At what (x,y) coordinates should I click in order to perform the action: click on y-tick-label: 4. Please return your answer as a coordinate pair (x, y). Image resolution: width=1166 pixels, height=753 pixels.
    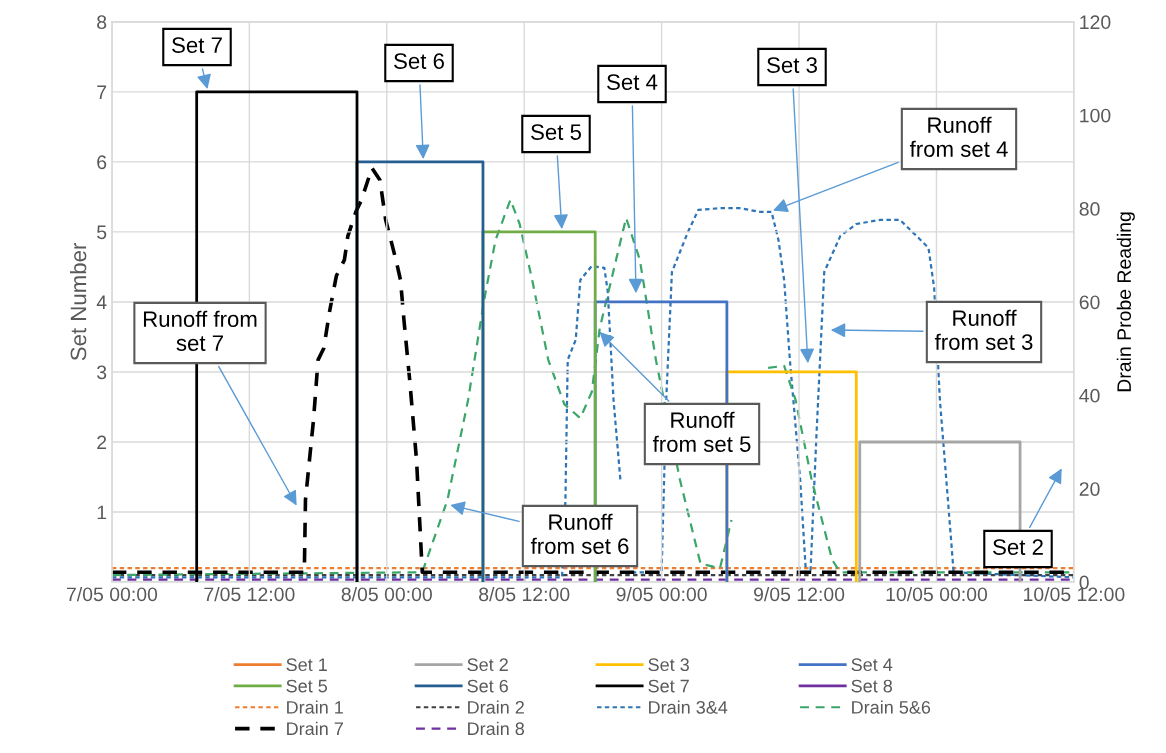
    Looking at the image, I should click on (101, 302).